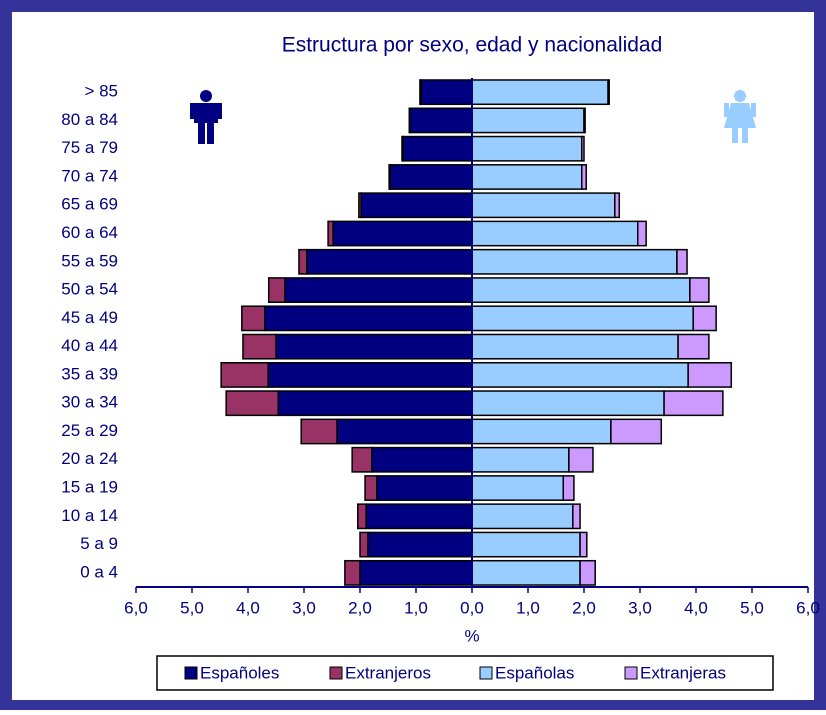 The width and height of the screenshot is (826, 715). I want to click on y-tick-label: 80 a 84, so click(89, 119).